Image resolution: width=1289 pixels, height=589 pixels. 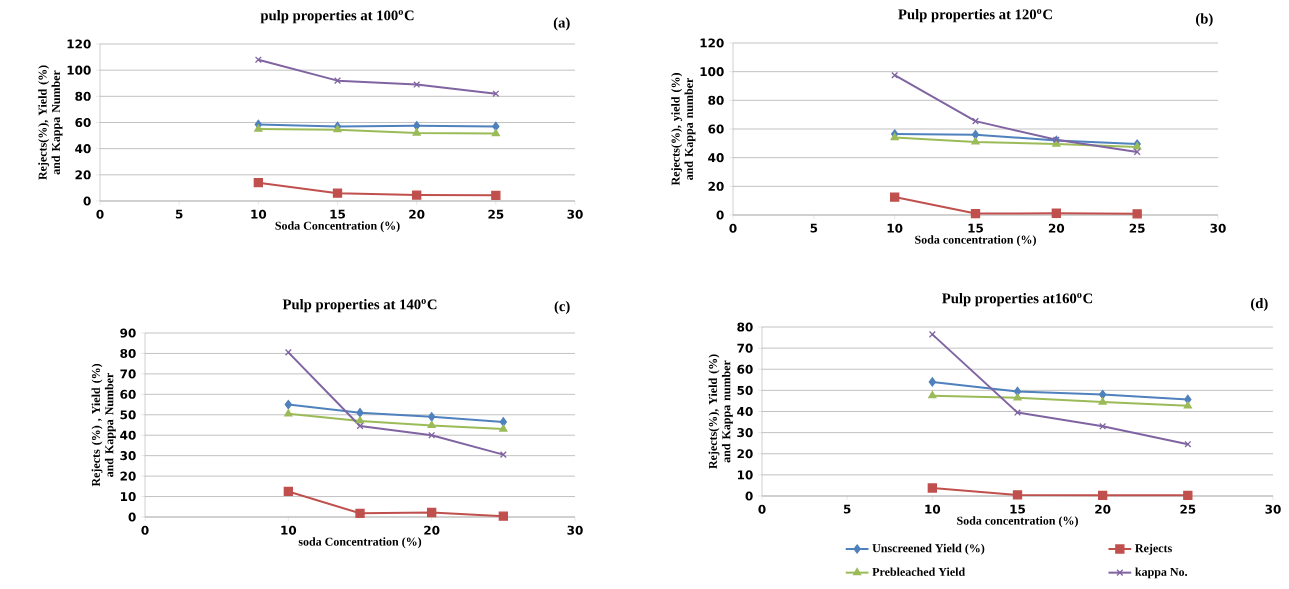 What do you see at coordinates (1161, 573) in the screenshot?
I see `legend-label: kappa No.` at bounding box center [1161, 573].